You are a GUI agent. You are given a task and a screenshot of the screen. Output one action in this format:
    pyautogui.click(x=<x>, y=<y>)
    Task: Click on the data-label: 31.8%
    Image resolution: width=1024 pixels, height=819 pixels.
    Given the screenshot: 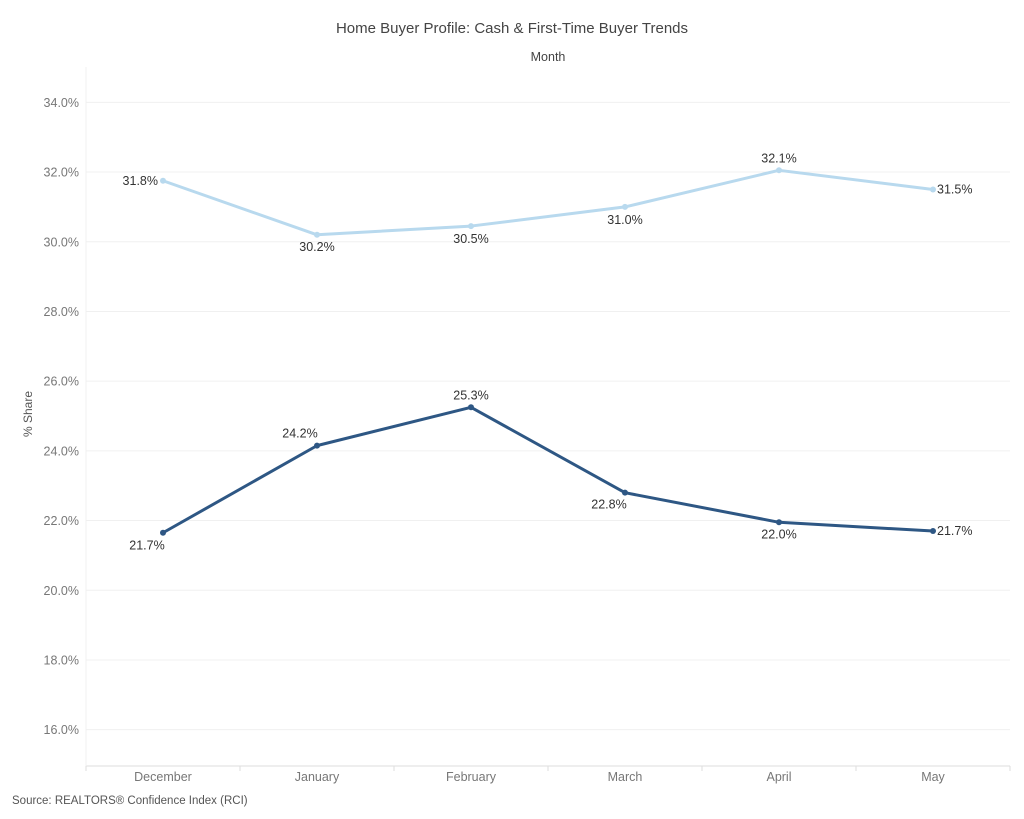 What is the action you would take?
    pyautogui.click(x=140, y=181)
    